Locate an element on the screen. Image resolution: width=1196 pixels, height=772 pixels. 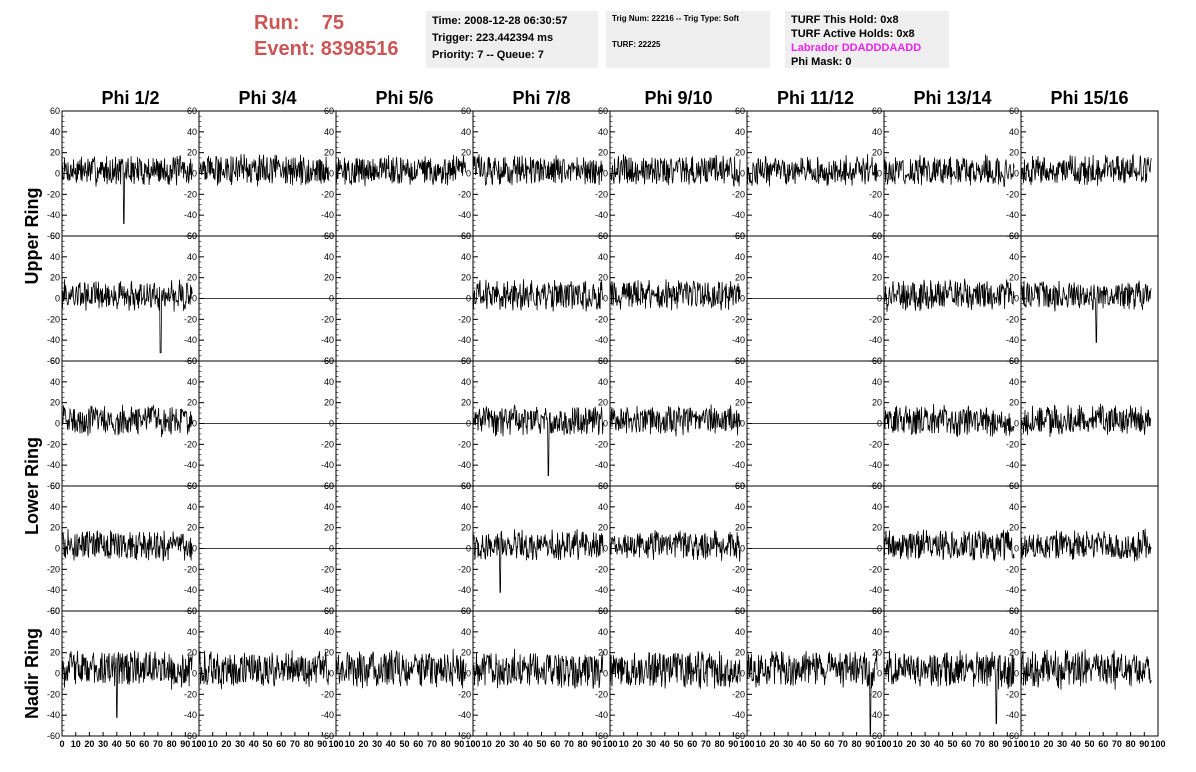
x-tick-label: 100 is located at coordinates (1157, 744).